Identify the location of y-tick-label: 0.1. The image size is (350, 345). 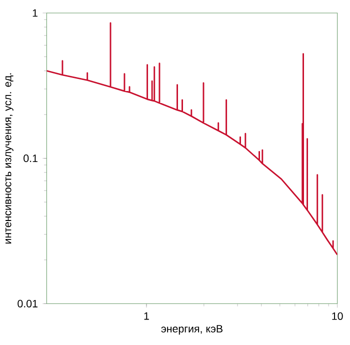
(31, 158).